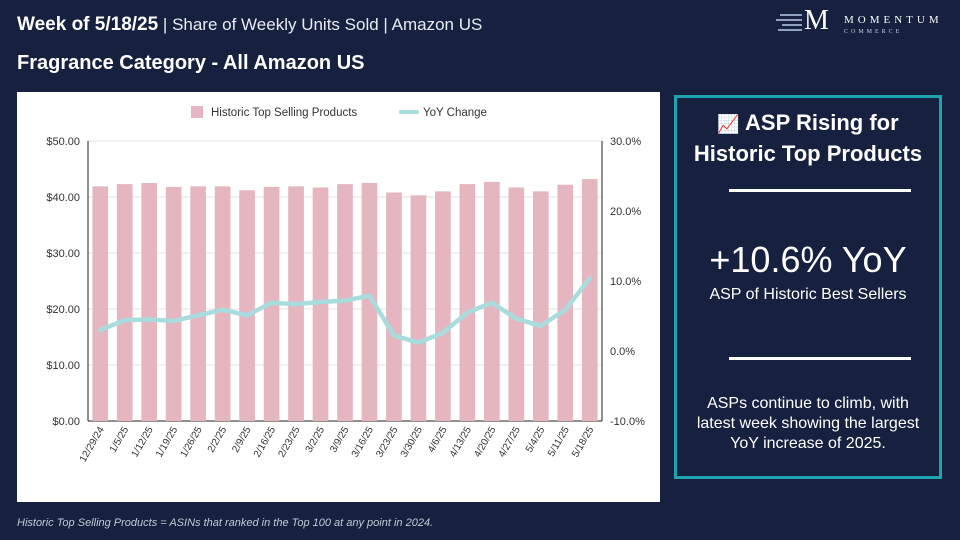  Describe the element at coordinates (808, 153) in the screenshot. I see `insight-title-line2: Historic Top Products` at that location.